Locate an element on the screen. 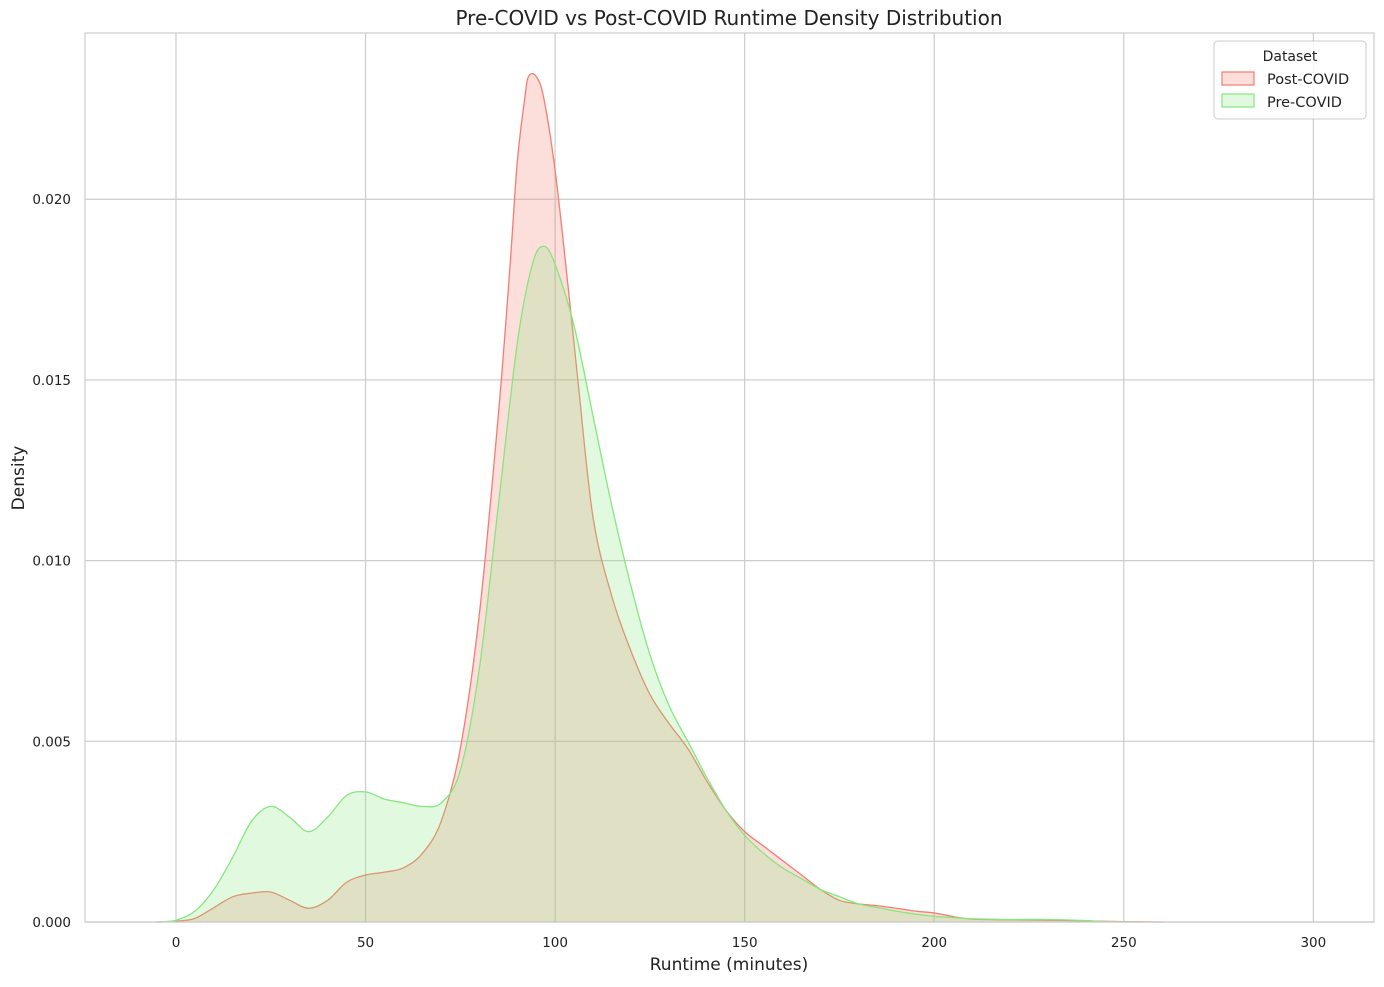 Image resolution: width=1384 pixels, height=987 pixels. x-tick-label: 100 is located at coordinates (555, 943).